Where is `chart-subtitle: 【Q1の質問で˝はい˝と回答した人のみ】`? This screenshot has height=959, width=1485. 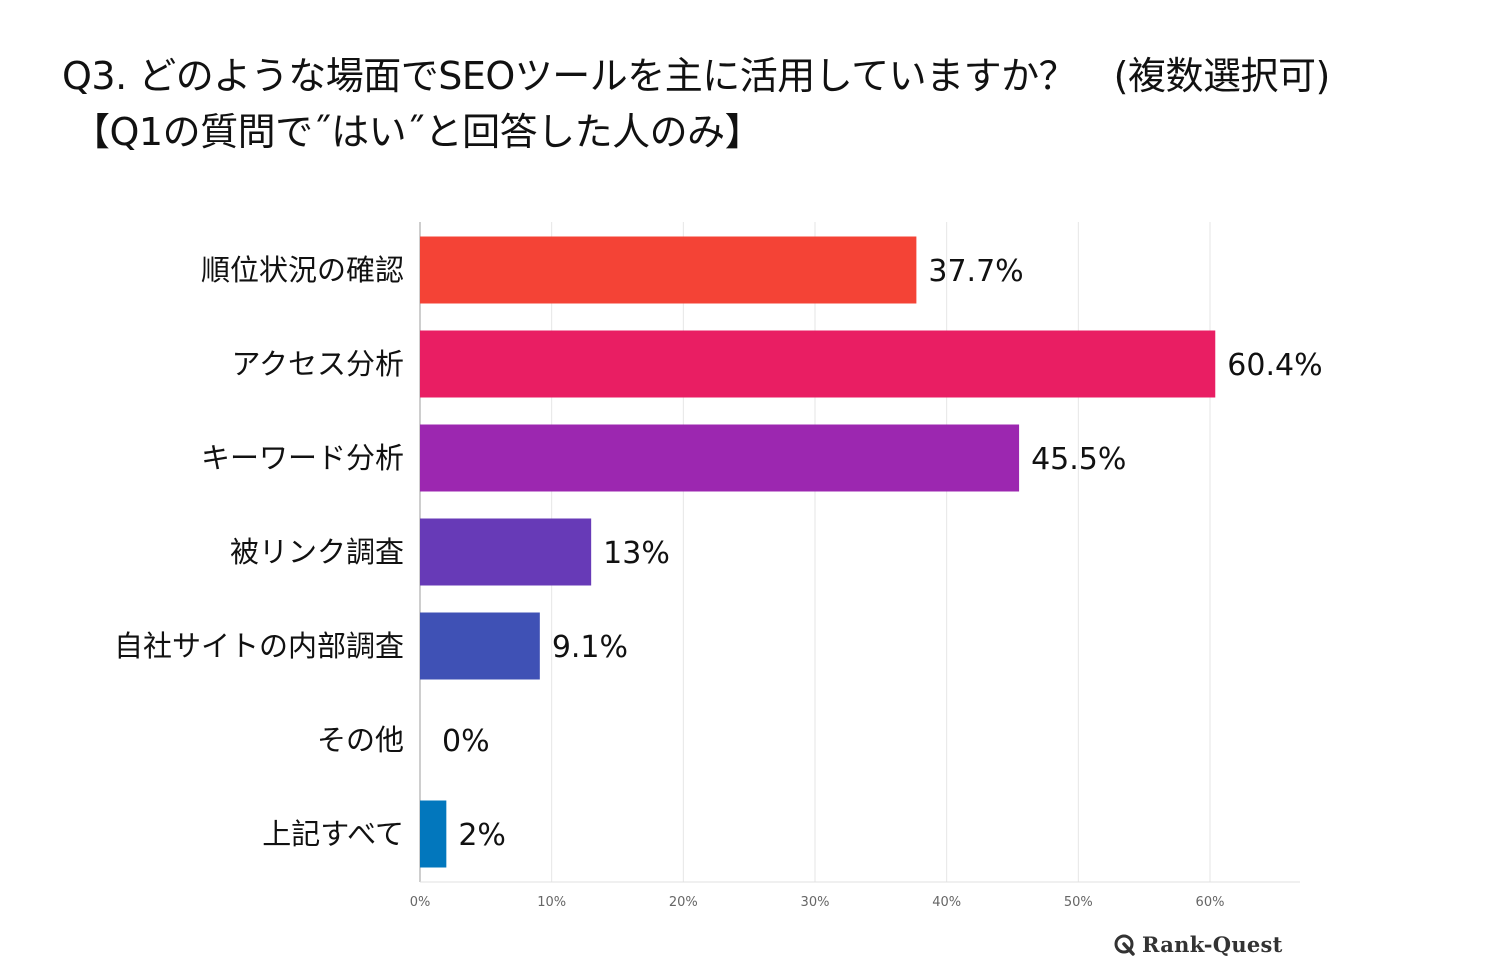 chart-subtitle: 【Q1の質問で˝はい˝と回答した人のみ】 is located at coordinates (417, 132).